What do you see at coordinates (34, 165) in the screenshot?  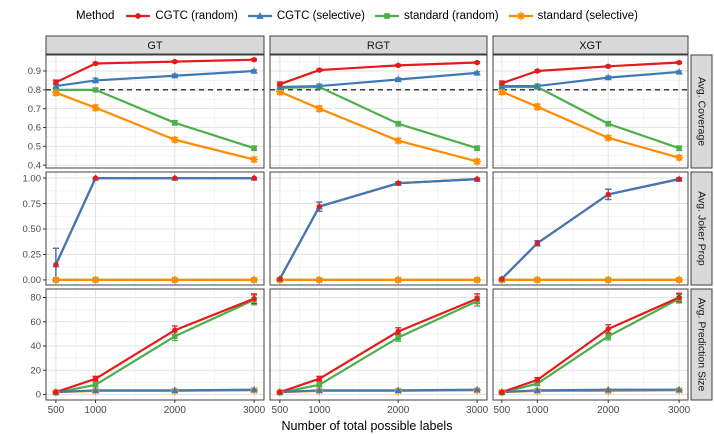 I see `y-tick-label: 0.4` at bounding box center [34, 165].